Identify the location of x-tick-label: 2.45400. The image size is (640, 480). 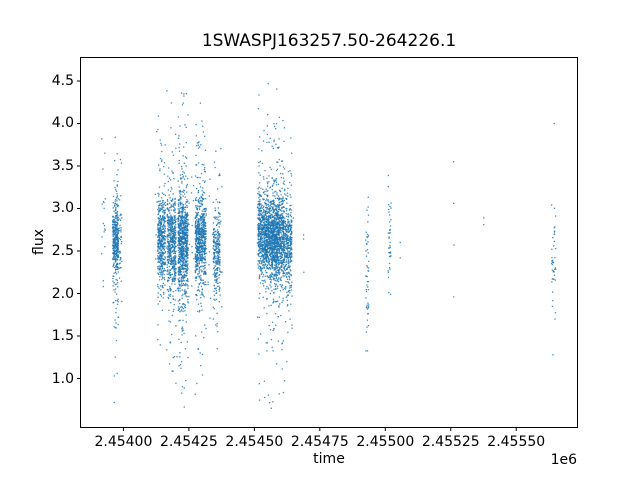
(123, 442).